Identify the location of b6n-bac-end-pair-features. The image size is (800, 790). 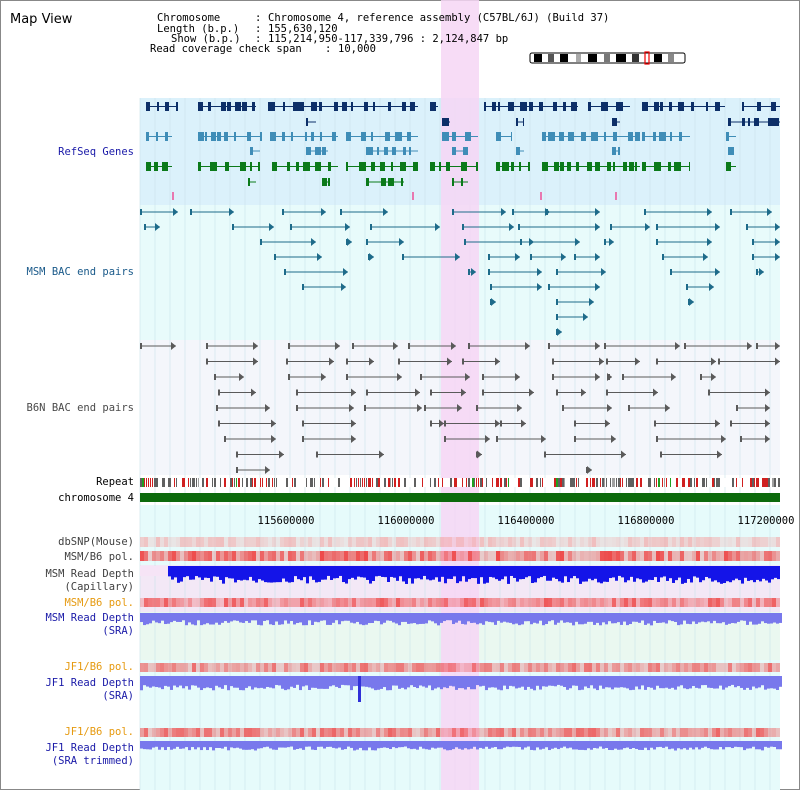
(460, 408).